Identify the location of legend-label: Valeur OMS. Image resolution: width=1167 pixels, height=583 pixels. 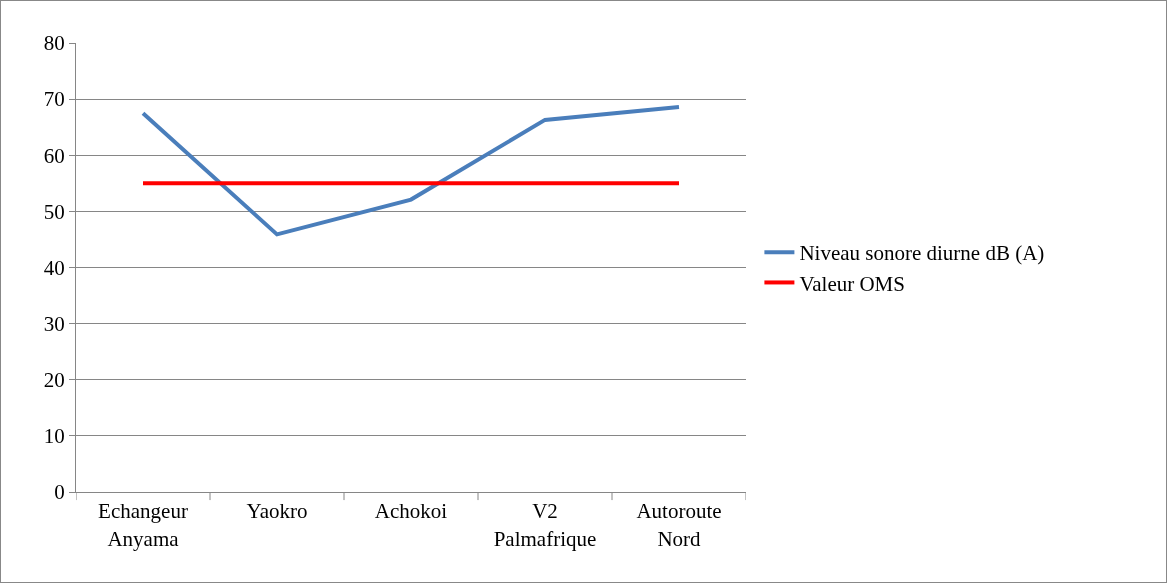
(852, 283).